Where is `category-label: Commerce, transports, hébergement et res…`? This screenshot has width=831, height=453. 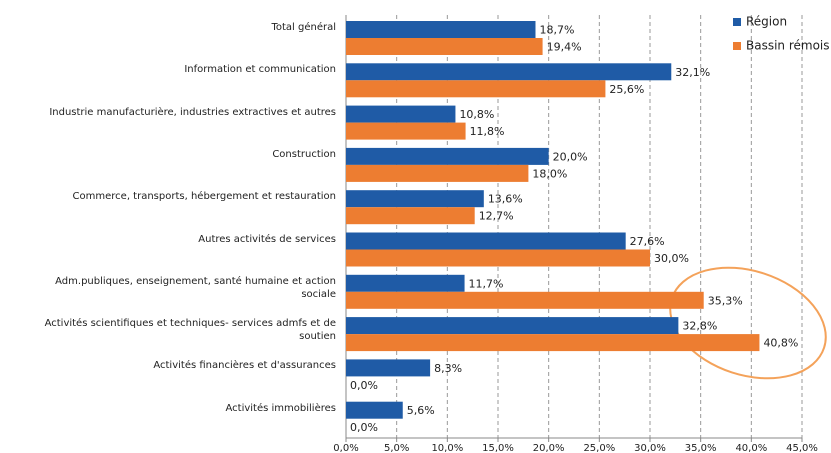 category-label: Commerce, transports, hébergement et res… is located at coordinates (204, 197).